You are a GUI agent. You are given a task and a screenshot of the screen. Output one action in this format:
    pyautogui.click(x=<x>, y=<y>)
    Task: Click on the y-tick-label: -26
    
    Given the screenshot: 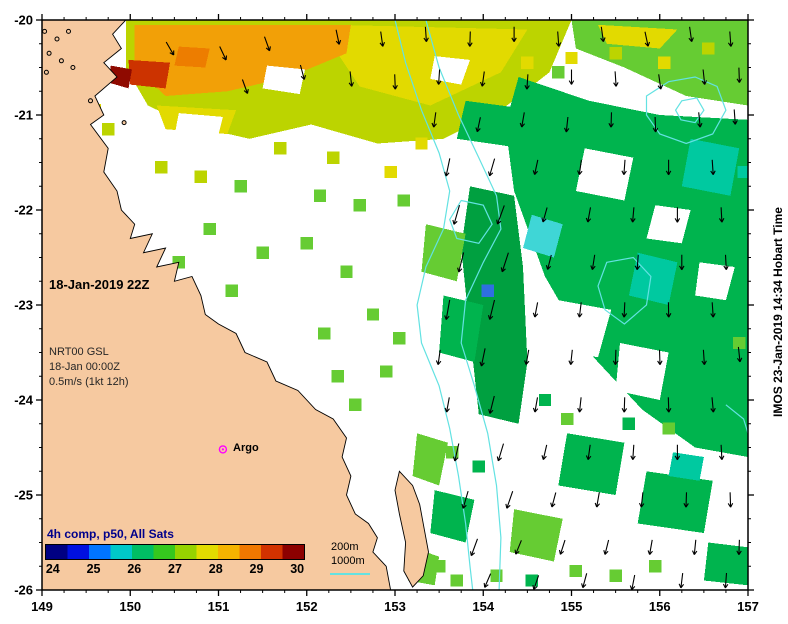 What is the action you would take?
    pyautogui.click(x=23, y=590)
    